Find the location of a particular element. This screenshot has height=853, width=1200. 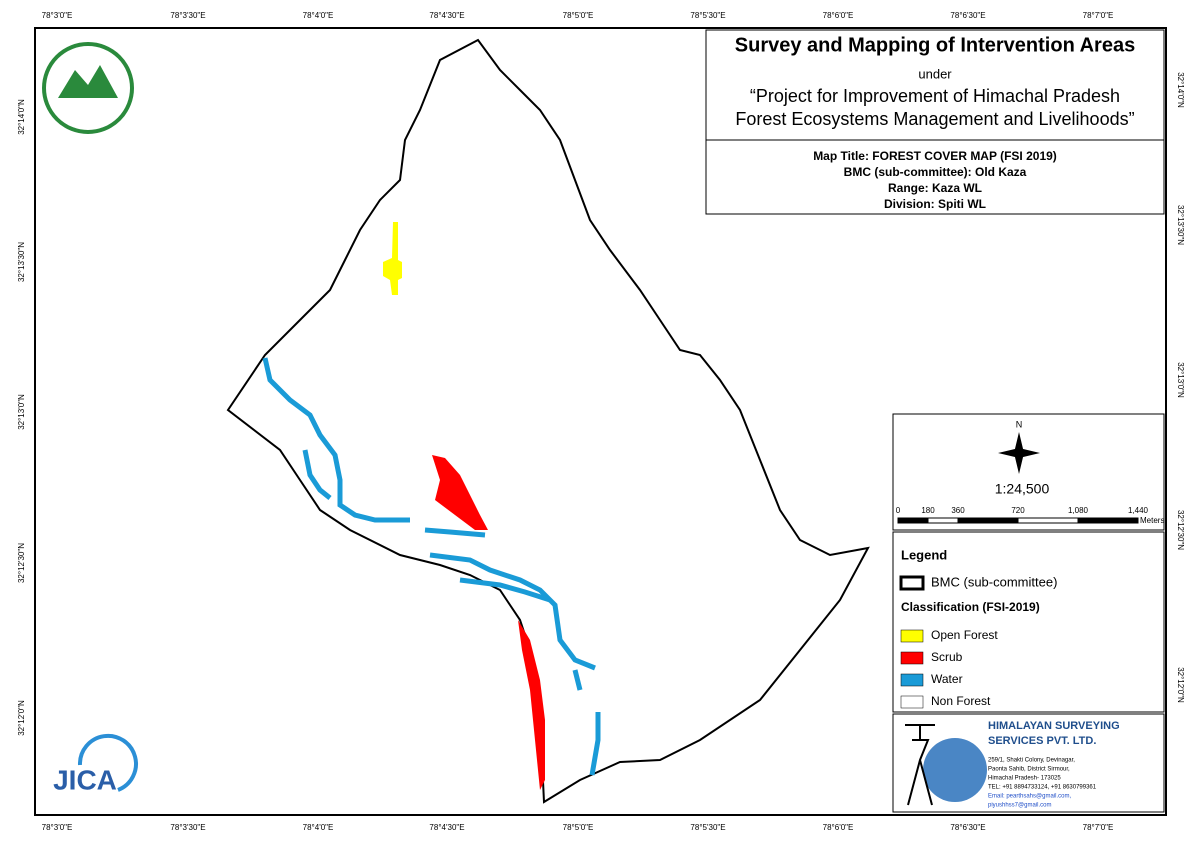

emblem is located at coordinates (88, 88).